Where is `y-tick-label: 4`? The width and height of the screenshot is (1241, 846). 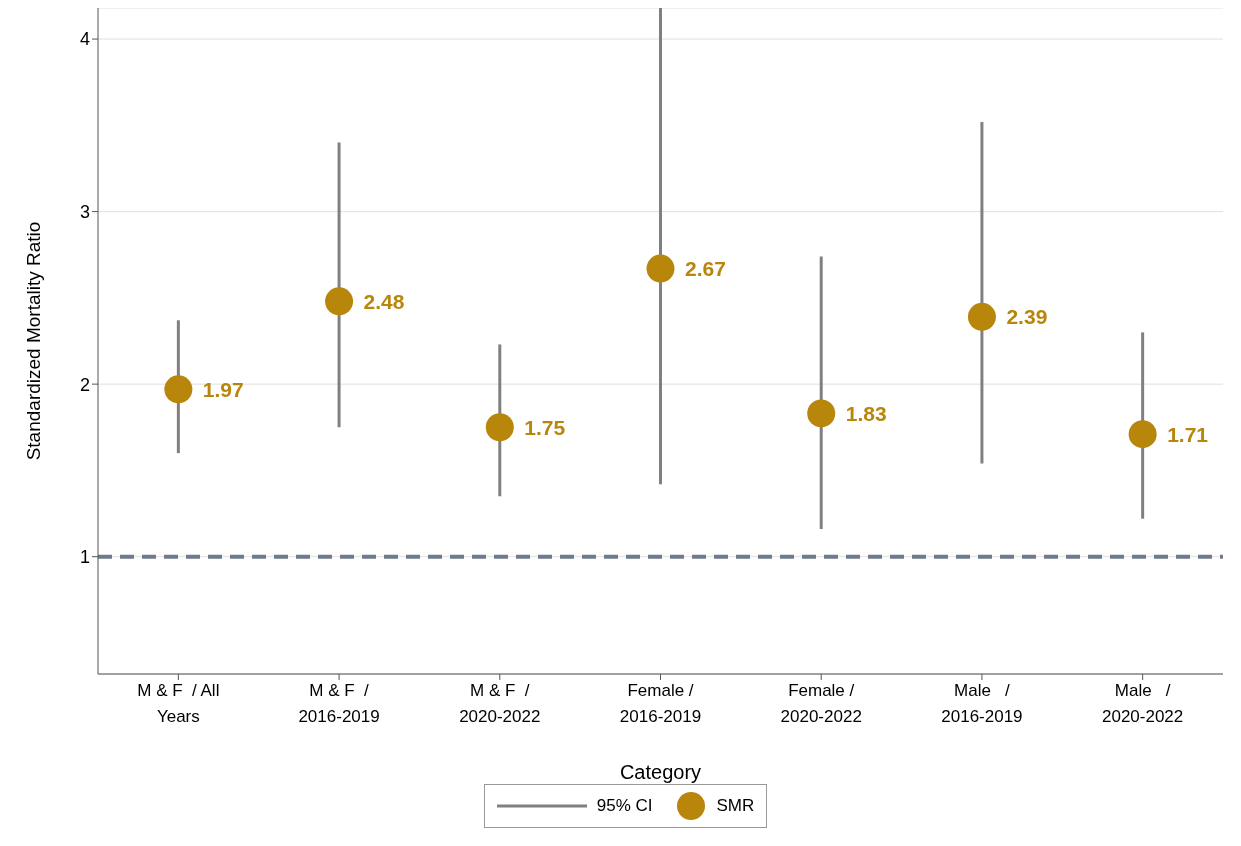 y-tick-label: 4 is located at coordinates (84, 39).